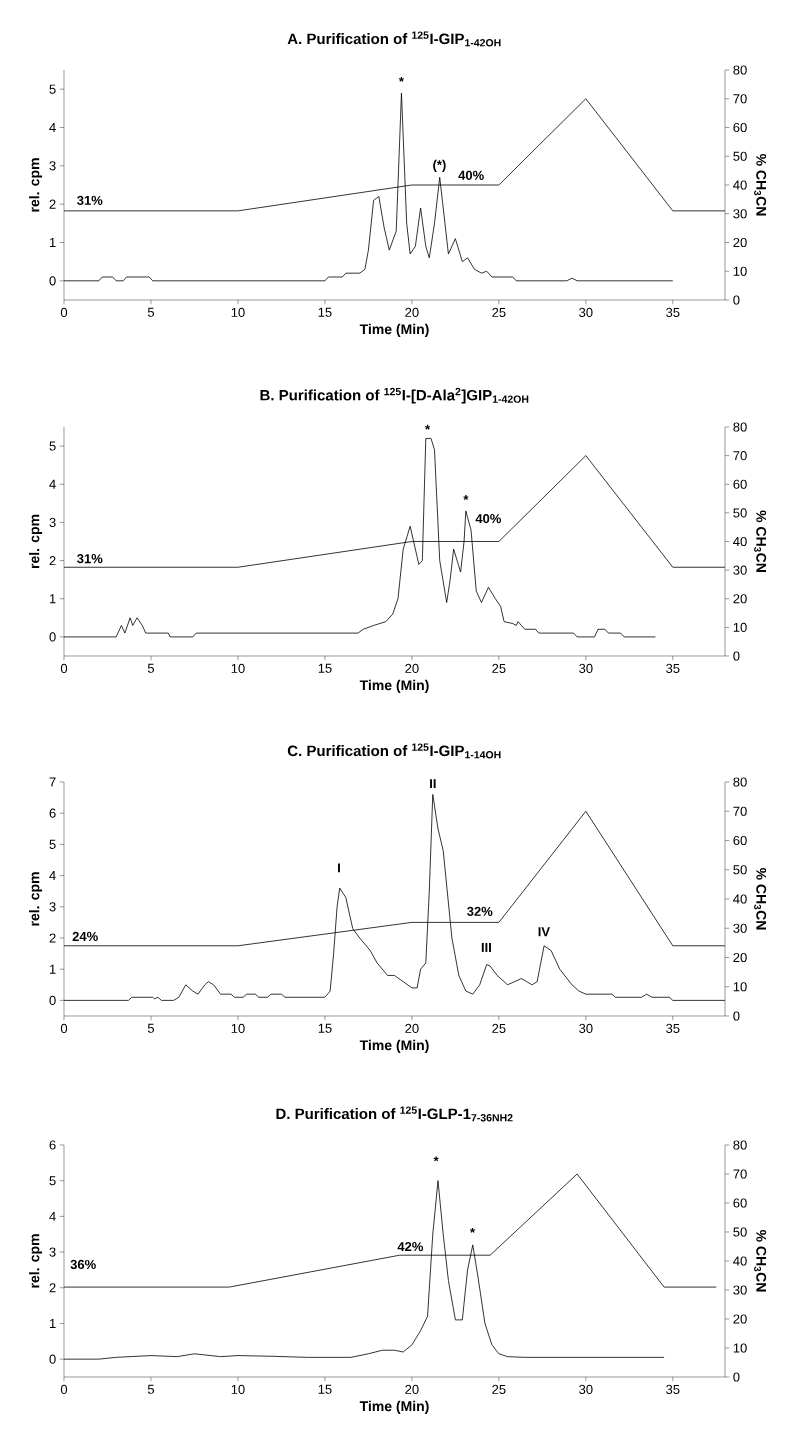 This screenshot has height=1442, width=797. What do you see at coordinates (394, 1114) in the screenshot?
I see `chart-title: D. Purification of $^{125}$I-GLP-1$_{7-36NH2}$` at bounding box center [394, 1114].